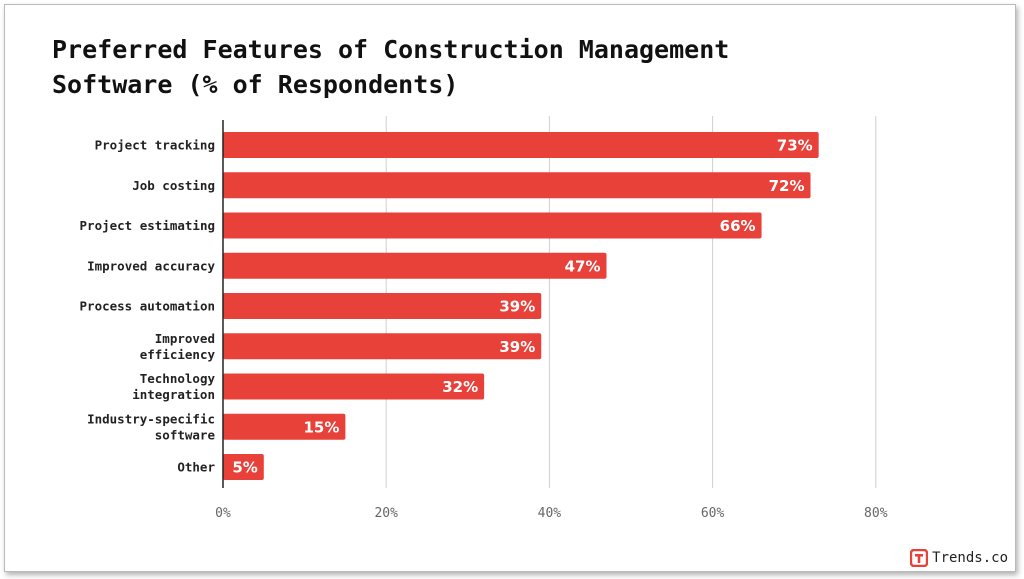 The image size is (1024, 579). I want to click on brand-mark: Trends.co, so click(959, 558).